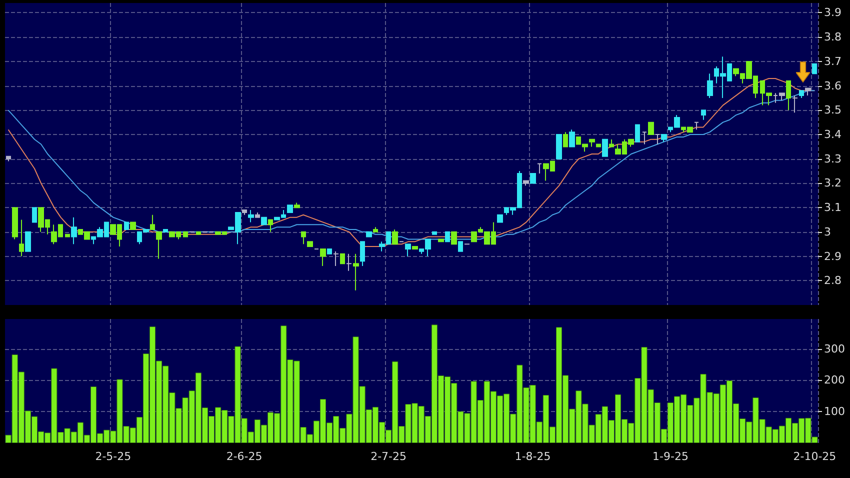  What do you see at coordinates (833, 135) in the screenshot?
I see `y-tick-label: 3.4` at bounding box center [833, 135].